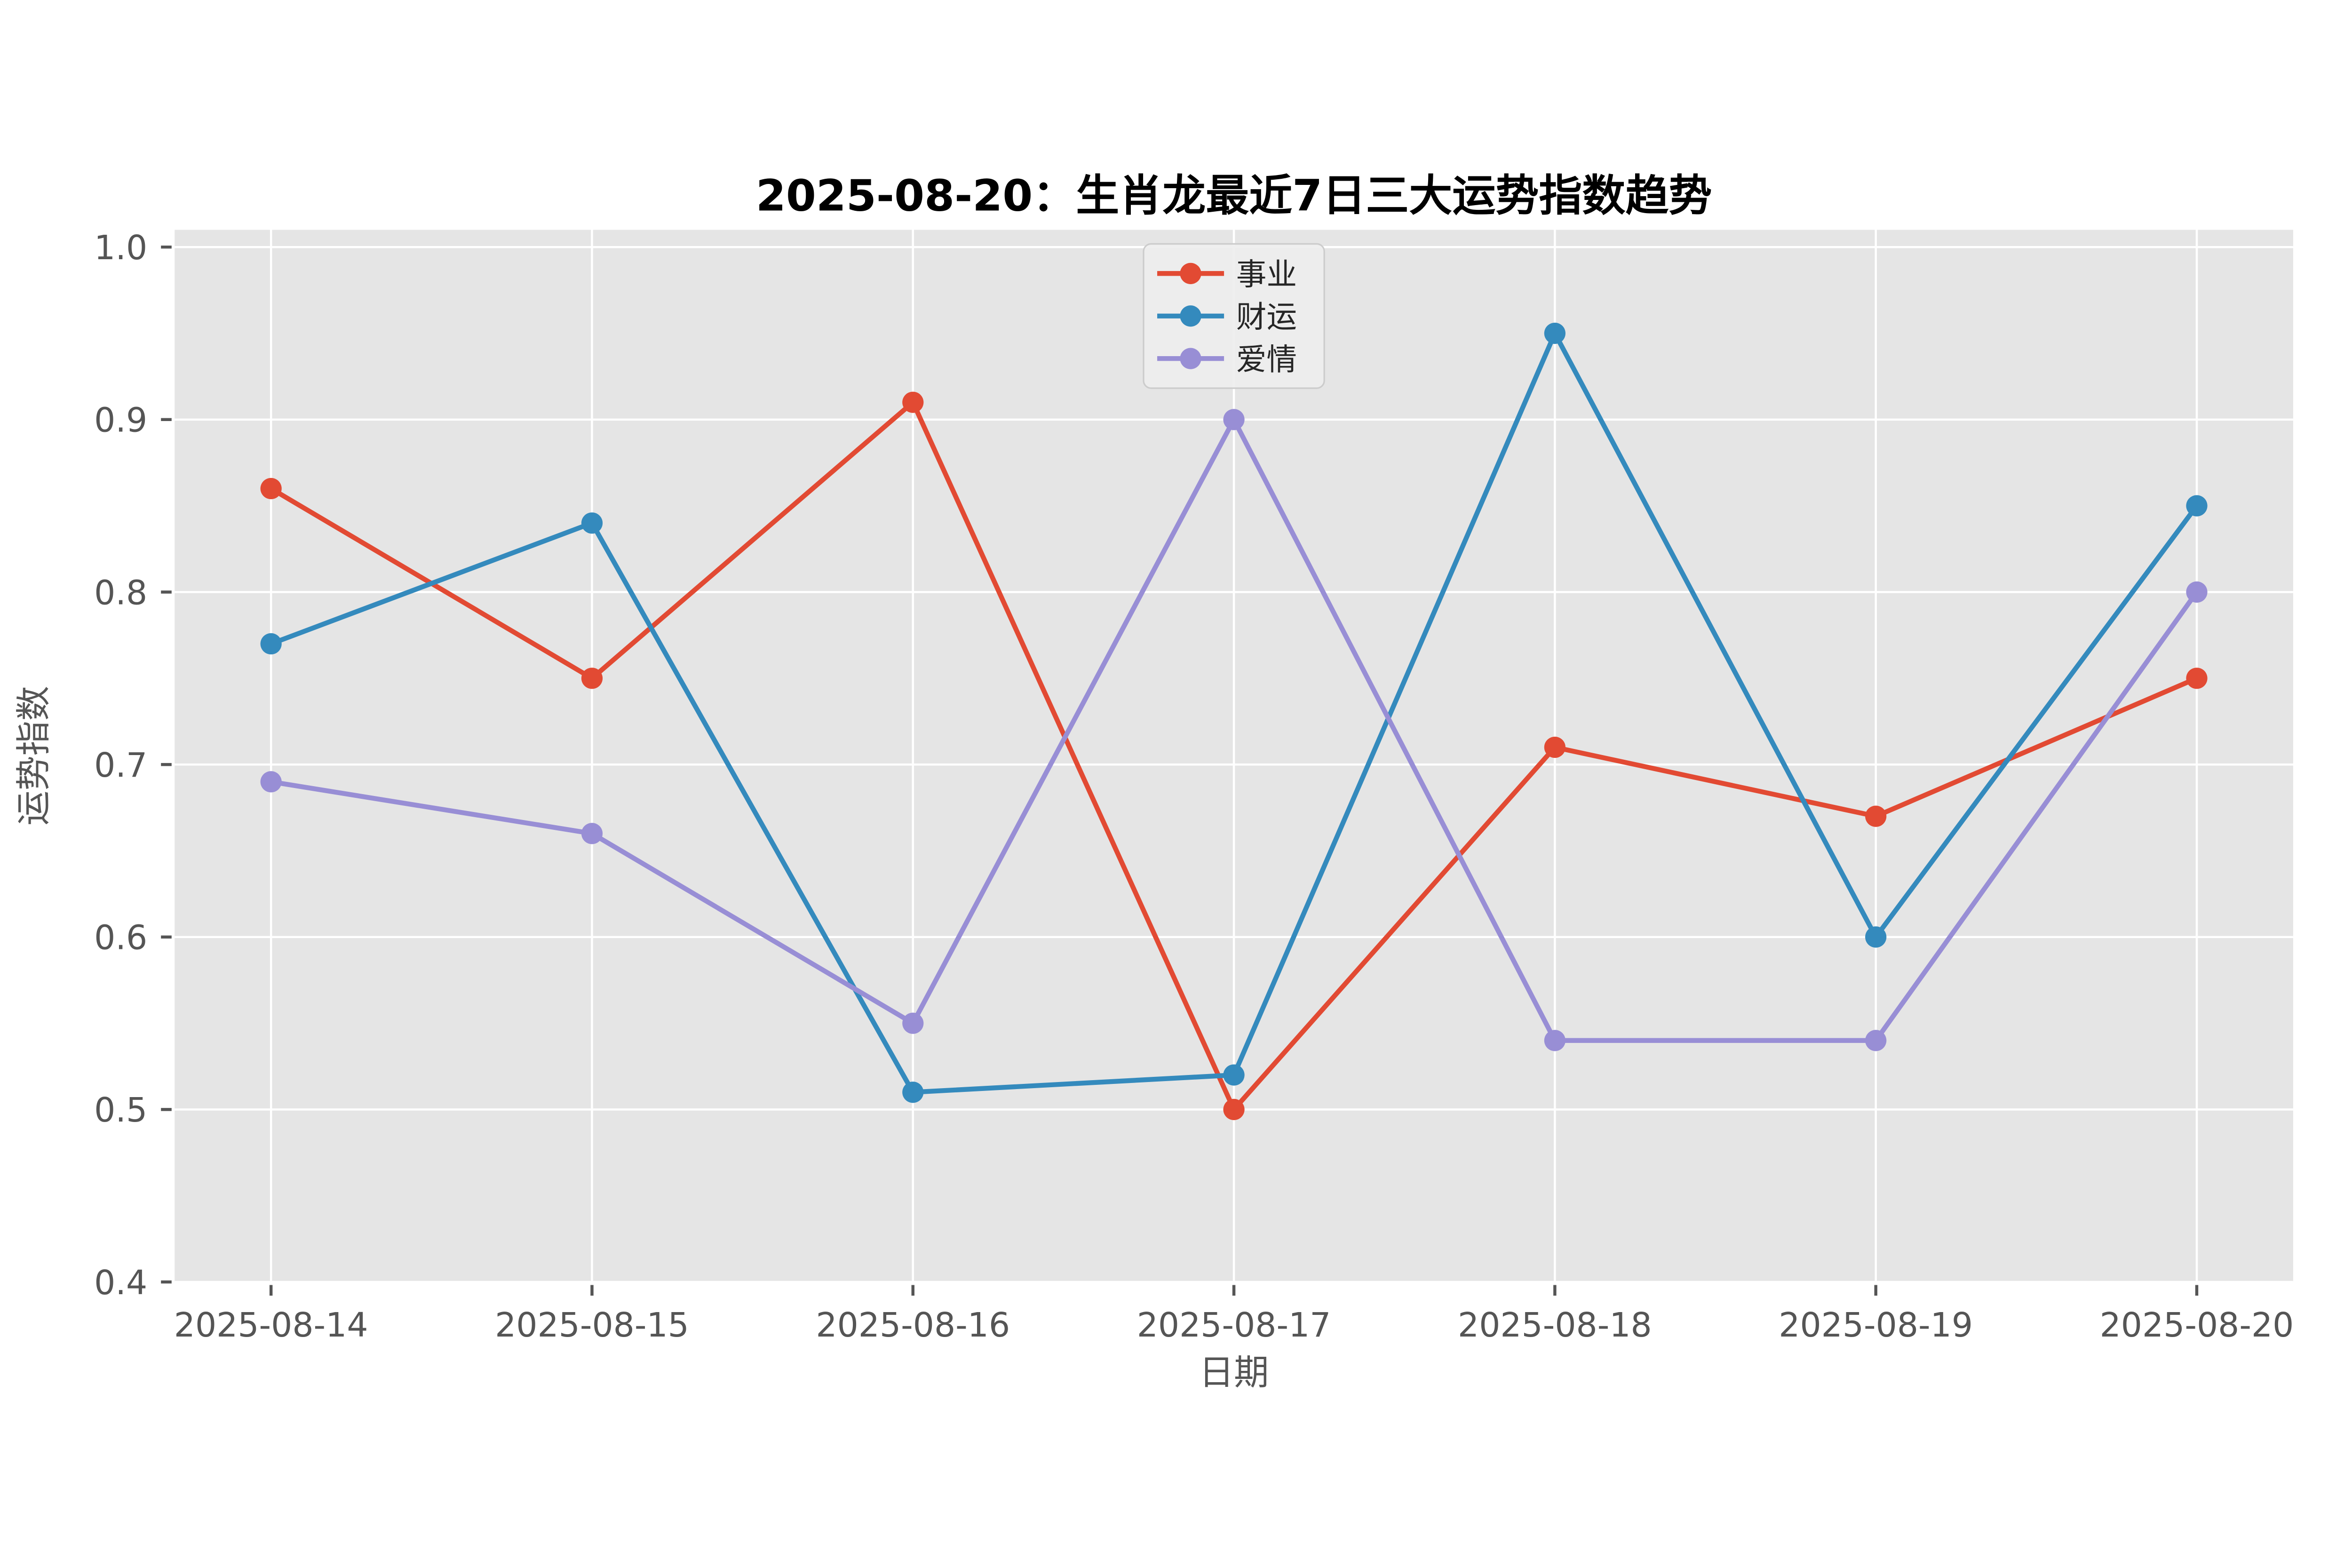 This screenshot has height=1568, width=2352. Describe the element at coordinates (120, 765) in the screenshot. I see `y-tick-label: 0.7` at that location.